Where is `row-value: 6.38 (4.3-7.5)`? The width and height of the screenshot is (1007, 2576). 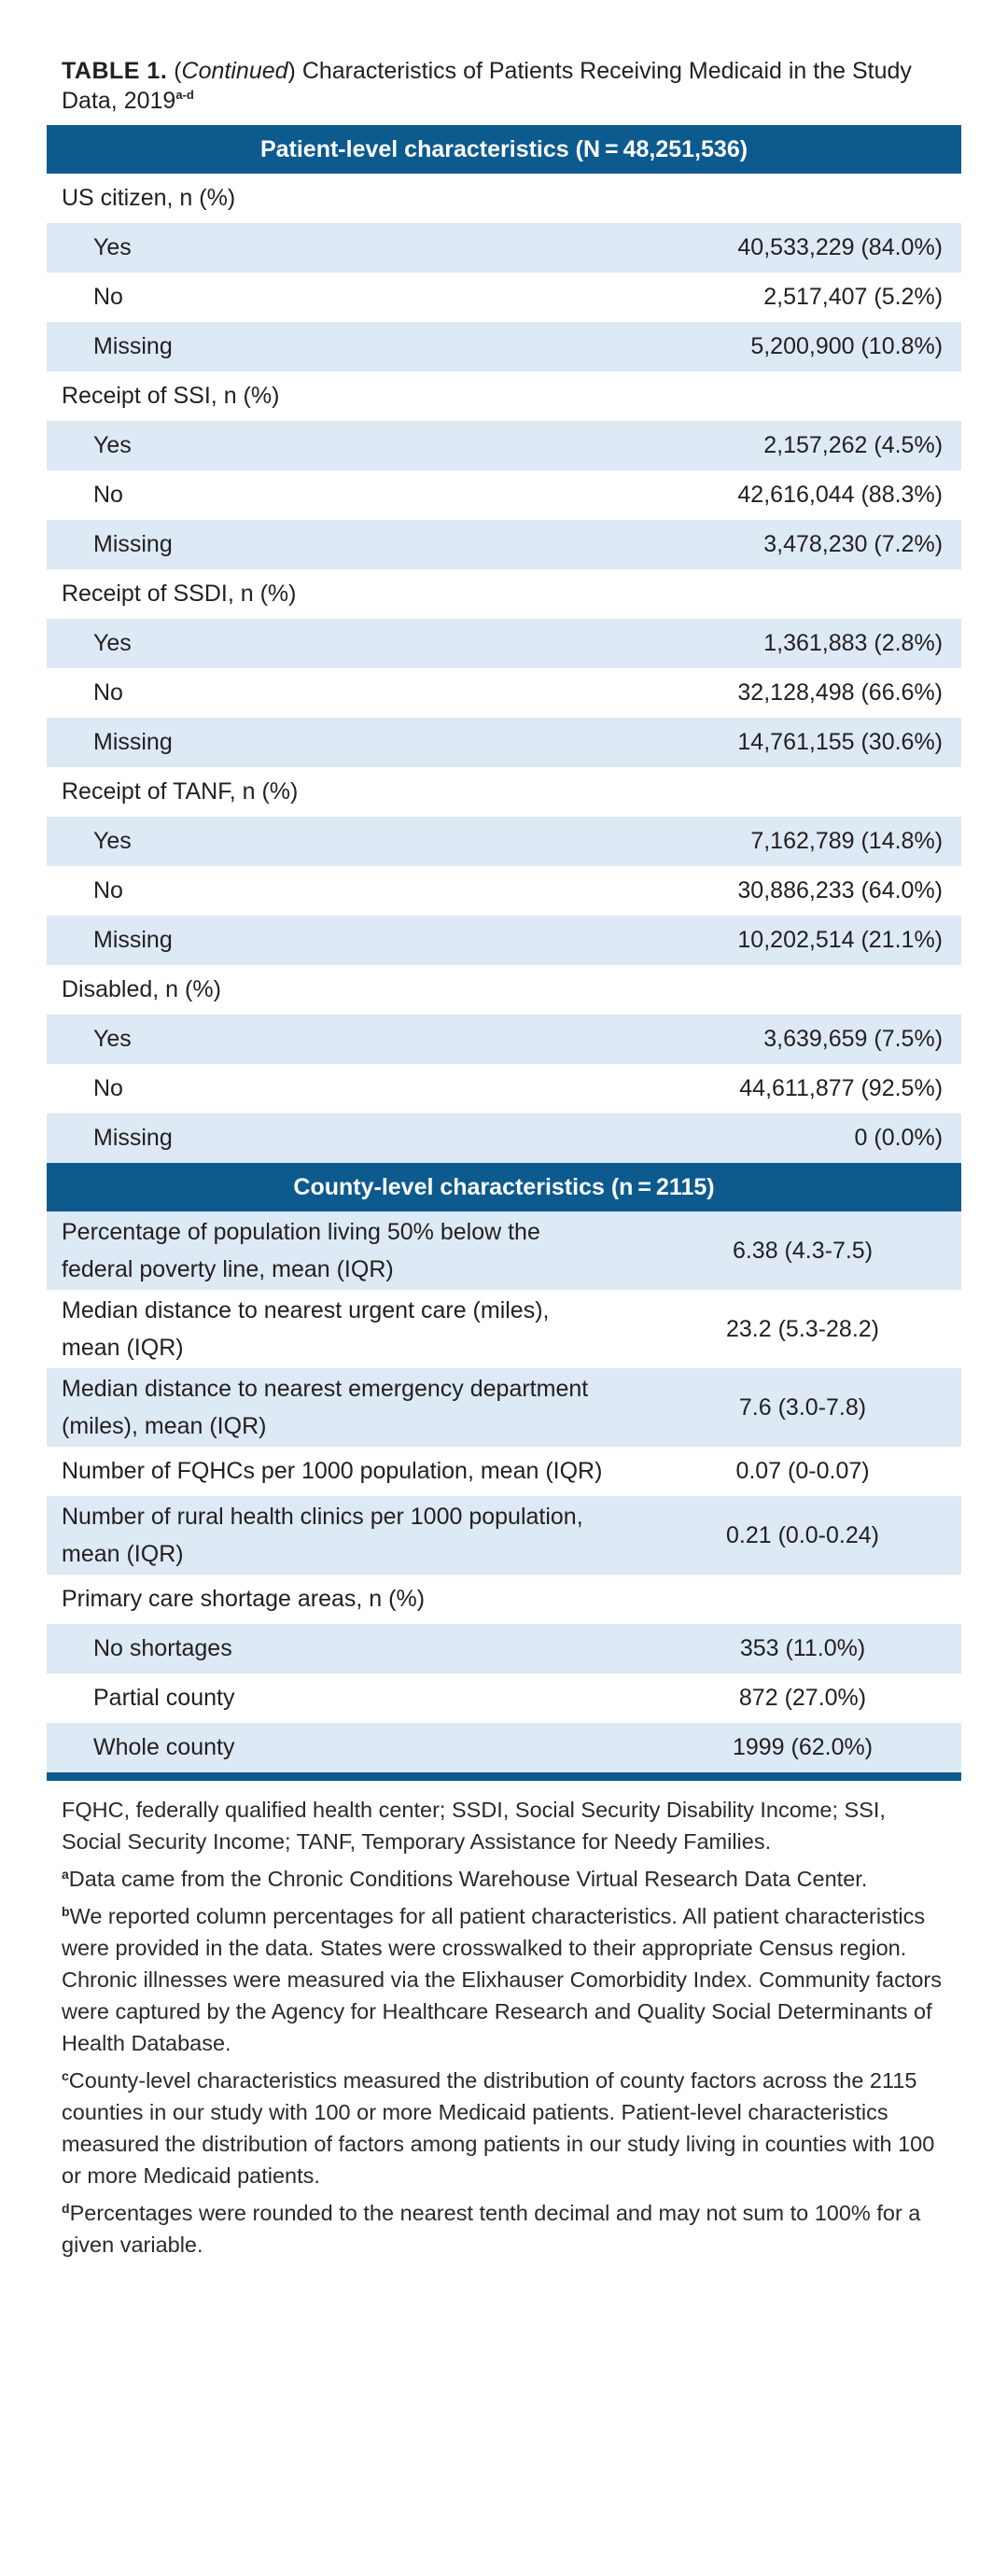 row-value: 6.38 (4.3-7.5) is located at coordinates (803, 1250).